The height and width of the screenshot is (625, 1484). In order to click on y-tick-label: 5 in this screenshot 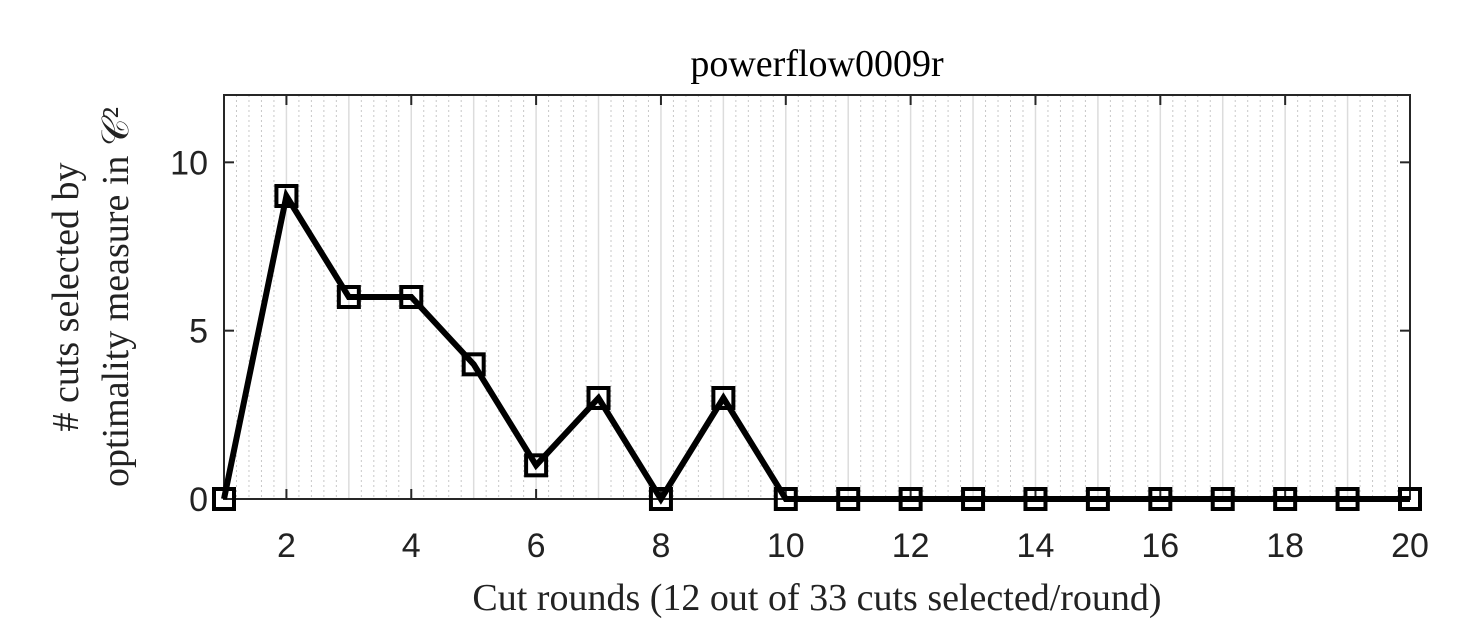, I will do `click(198, 332)`.